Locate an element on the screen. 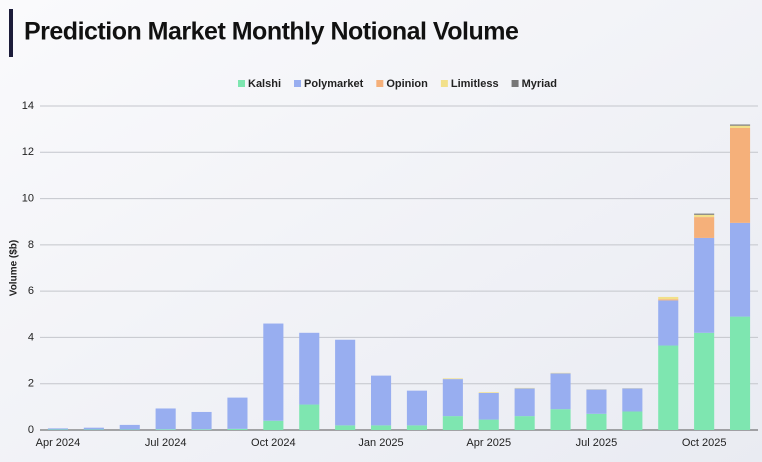 This screenshot has width=762, height=462. title-accent is located at coordinates (11, 33).